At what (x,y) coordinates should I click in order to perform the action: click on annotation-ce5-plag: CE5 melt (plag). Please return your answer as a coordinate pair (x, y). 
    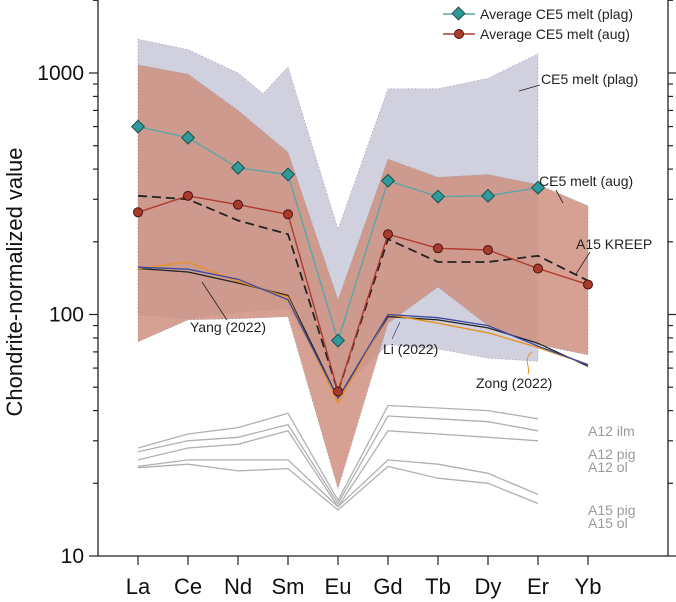
    Looking at the image, I should click on (589, 79).